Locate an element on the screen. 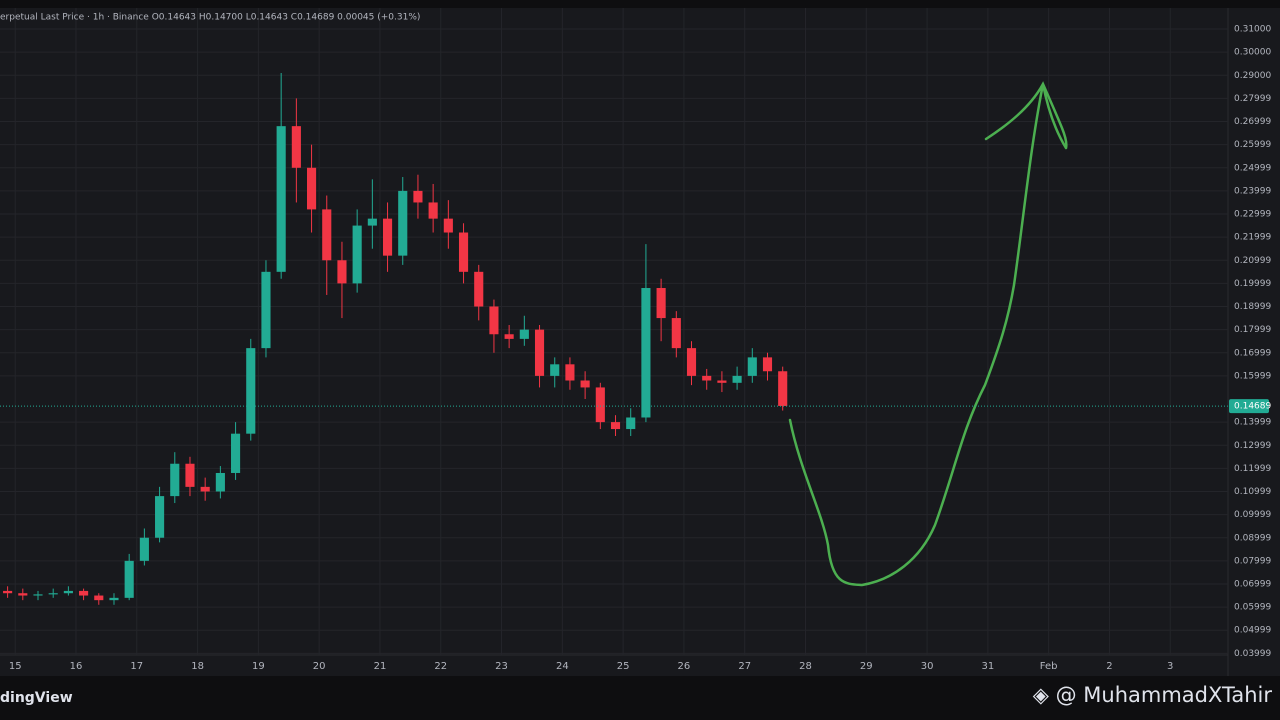 This screenshot has height=720, width=1280. y-tick-label: 0.06999 is located at coordinates (1252, 584).